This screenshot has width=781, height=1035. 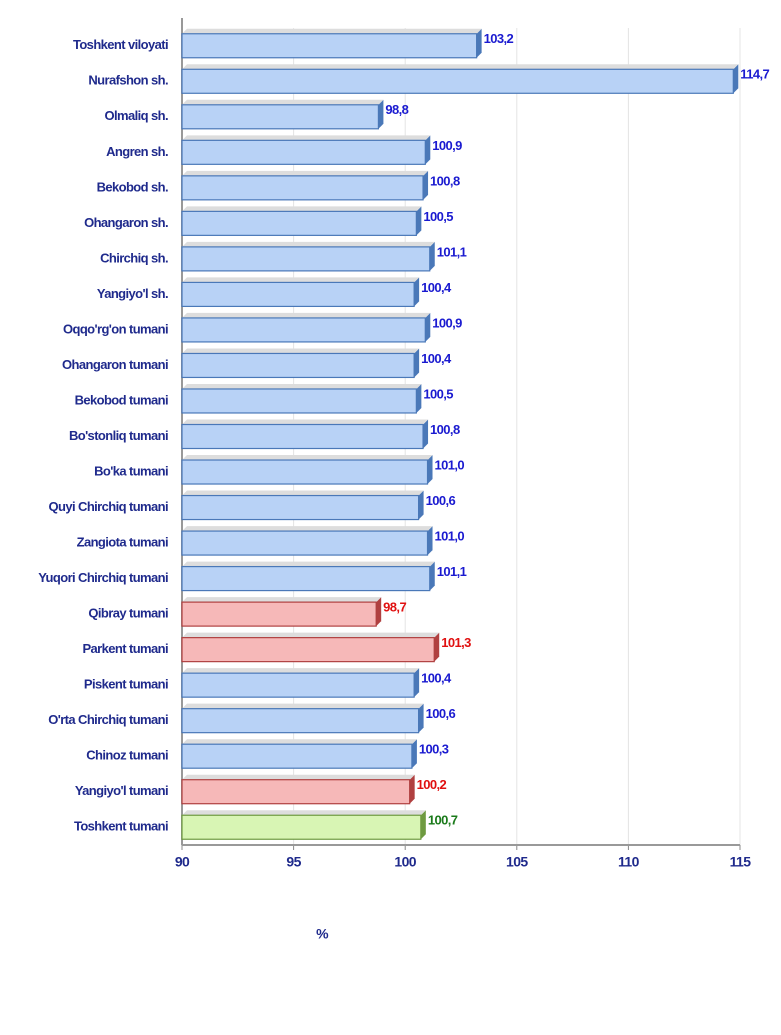 What do you see at coordinates (629, 862) in the screenshot?
I see `x-tick-label: 110` at bounding box center [629, 862].